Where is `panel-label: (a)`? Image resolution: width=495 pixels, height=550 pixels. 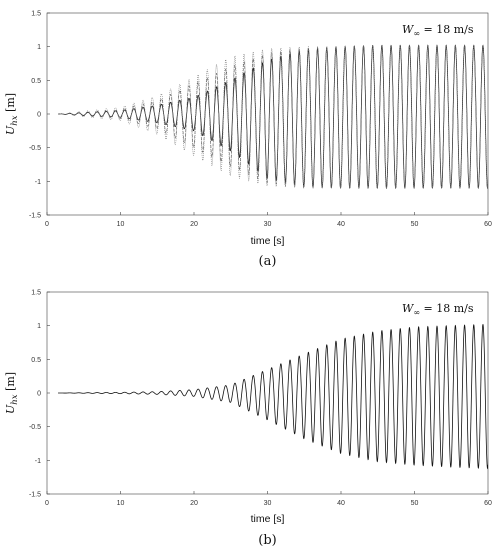
panel-label: (a) is located at coordinates (268, 261).